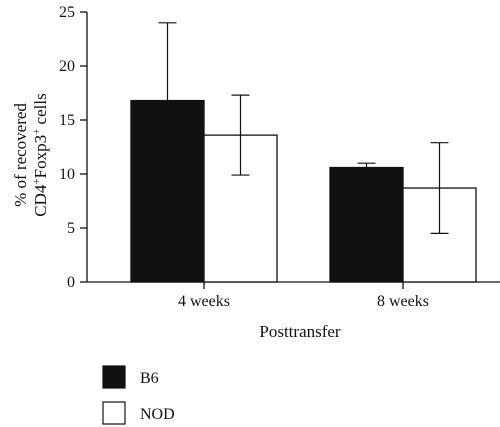  I want to click on y-tick-label-3: 15, so click(67, 120).